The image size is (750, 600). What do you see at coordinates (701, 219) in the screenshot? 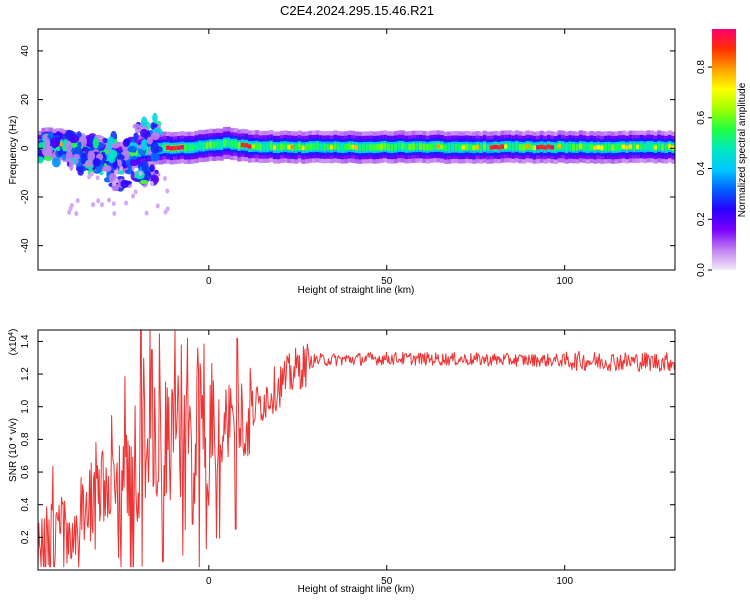
I see `colorbar-tick-label: 0.2` at bounding box center [701, 219].